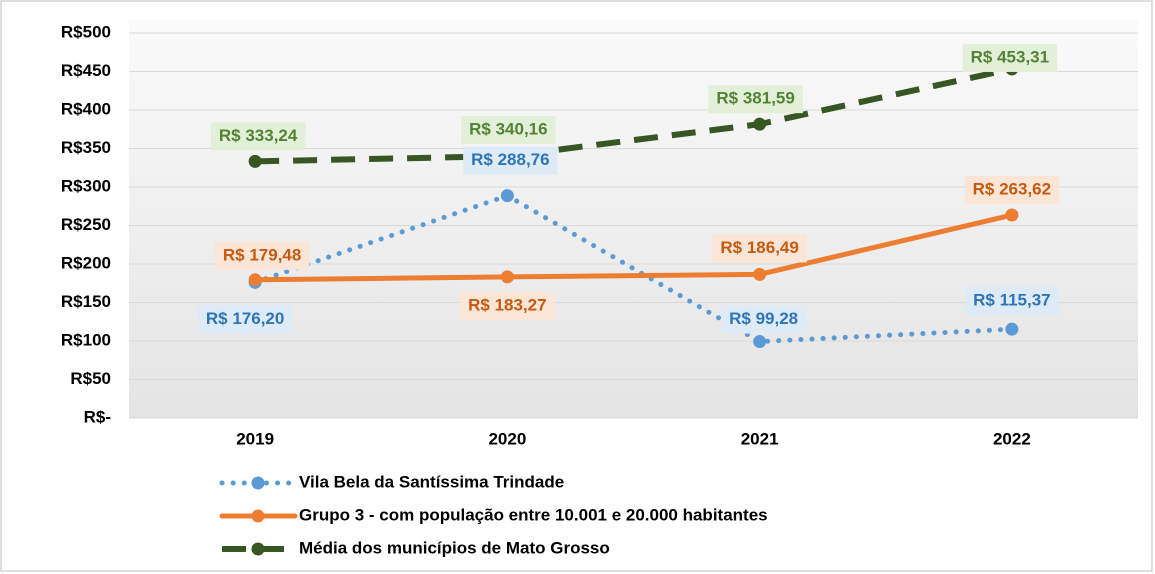 The height and width of the screenshot is (574, 1155). What do you see at coordinates (1012, 438) in the screenshot?
I see `x-tick-label: 2022` at bounding box center [1012, 438].